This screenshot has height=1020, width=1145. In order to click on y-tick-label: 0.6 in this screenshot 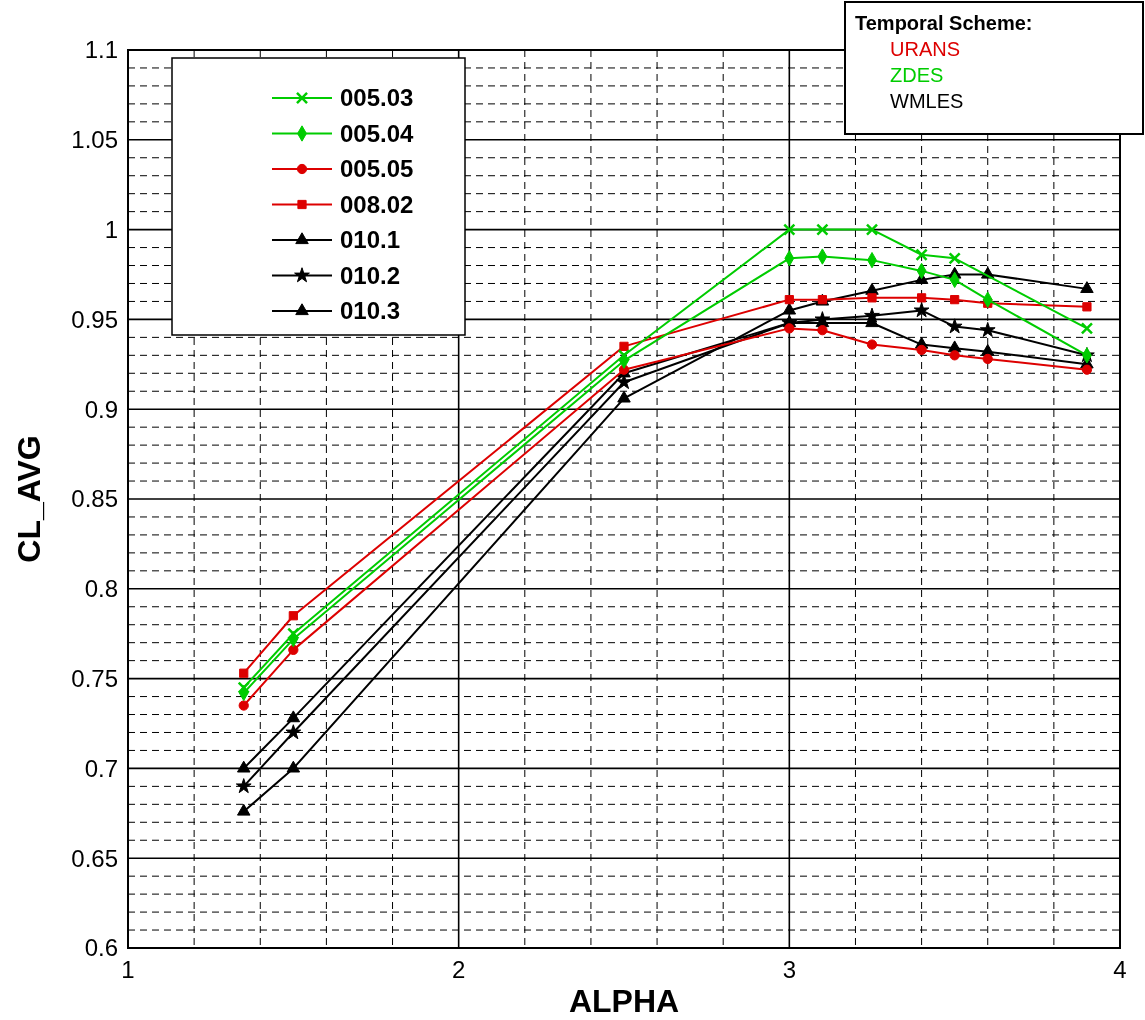, I will do `click(101, 948)`.